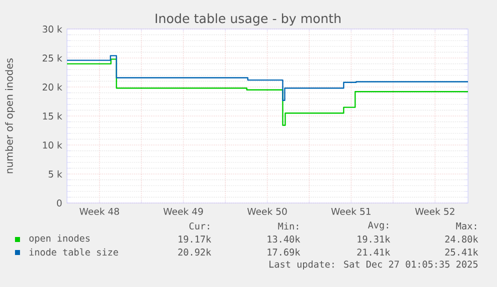  I want to click on x-tick-label: Week 49, so click(183, 211).